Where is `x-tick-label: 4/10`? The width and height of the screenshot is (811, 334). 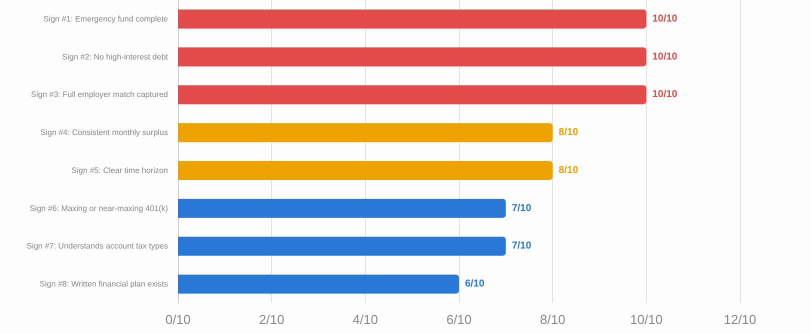 x-tick-label: 4/10 is located at coordinates (365, 319).